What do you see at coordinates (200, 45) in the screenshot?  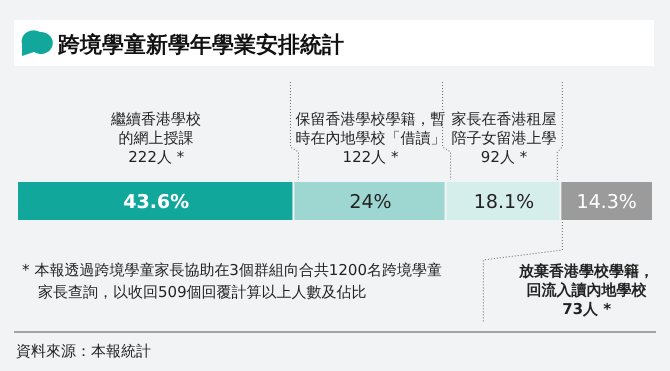 I see `chart-title: 跨境學童新學年學業安排統計` at bounding box center [200, 45].